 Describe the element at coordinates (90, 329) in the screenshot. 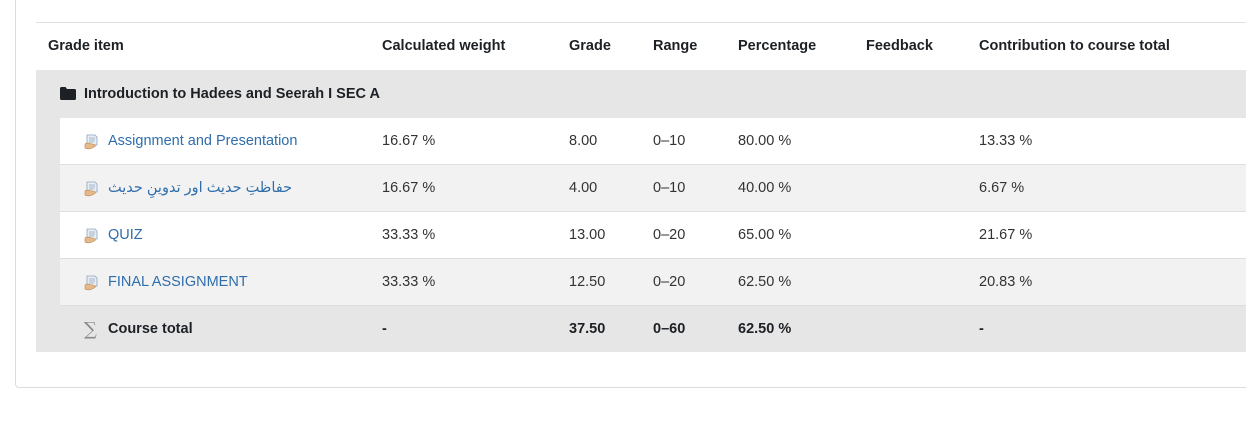

I see `sigma-icon: ∑` at that location.